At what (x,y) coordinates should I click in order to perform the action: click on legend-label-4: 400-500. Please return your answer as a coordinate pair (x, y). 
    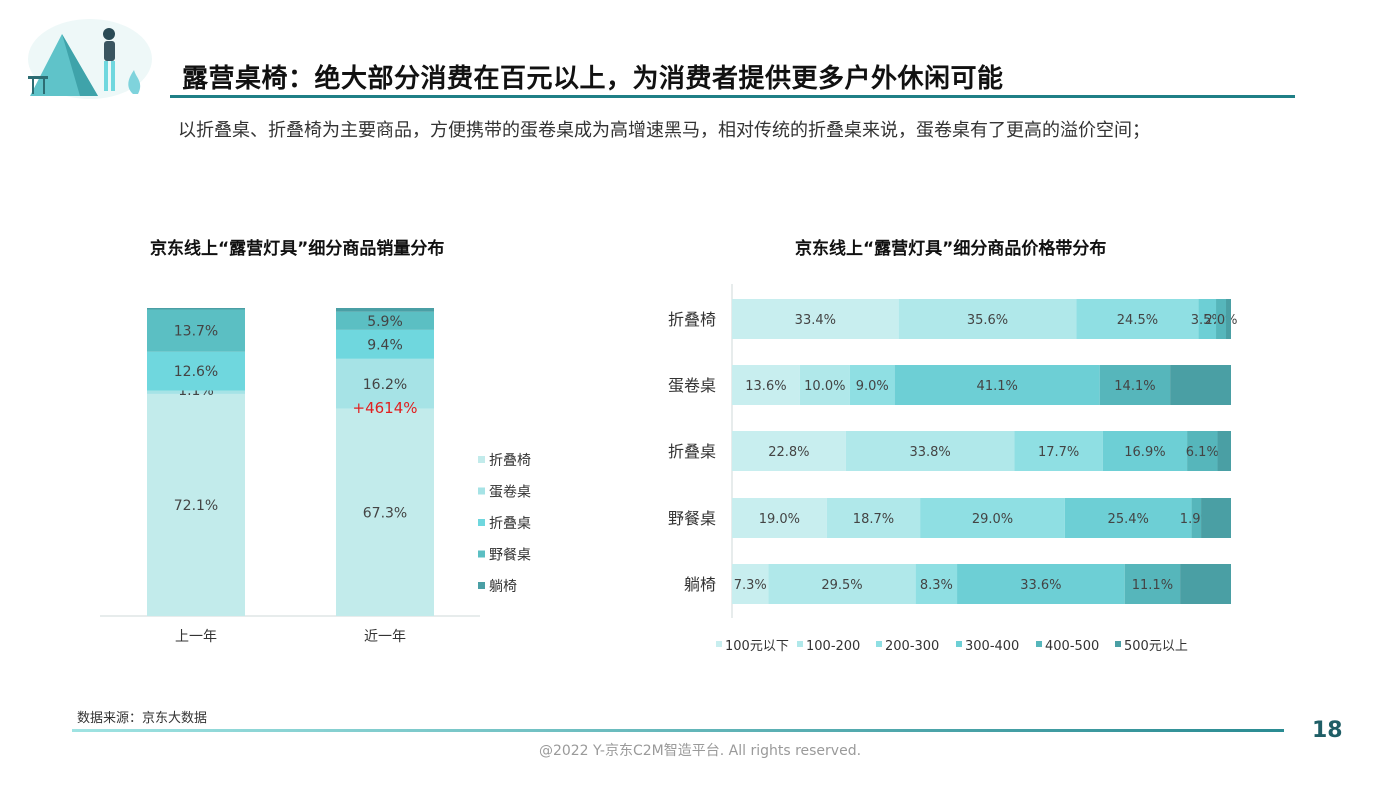
    Looking at the image, I should click on (1072, 646).